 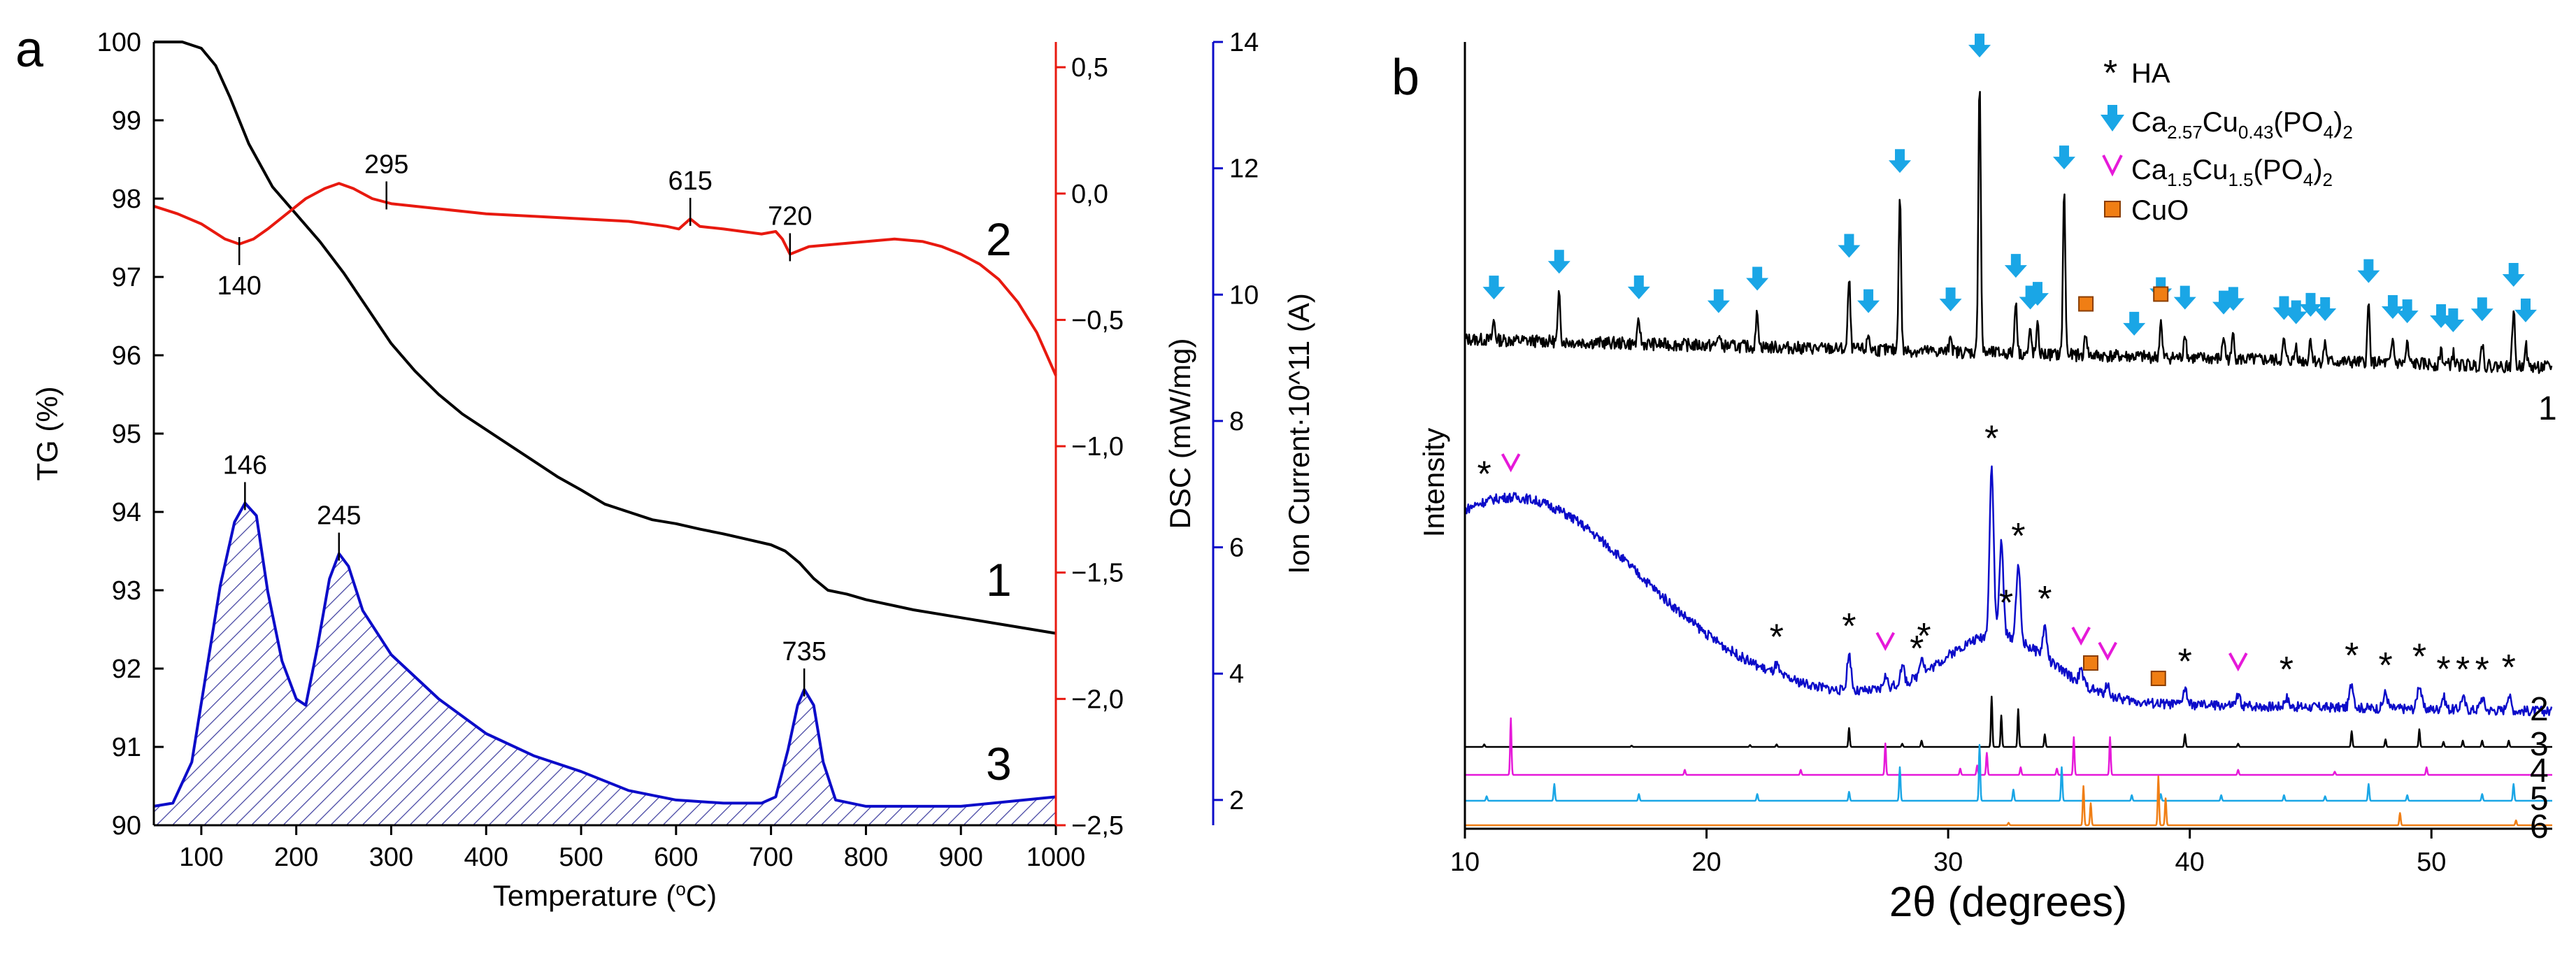 I want to click on xrd-pattern-1-line, so click(x=2008, y=233).